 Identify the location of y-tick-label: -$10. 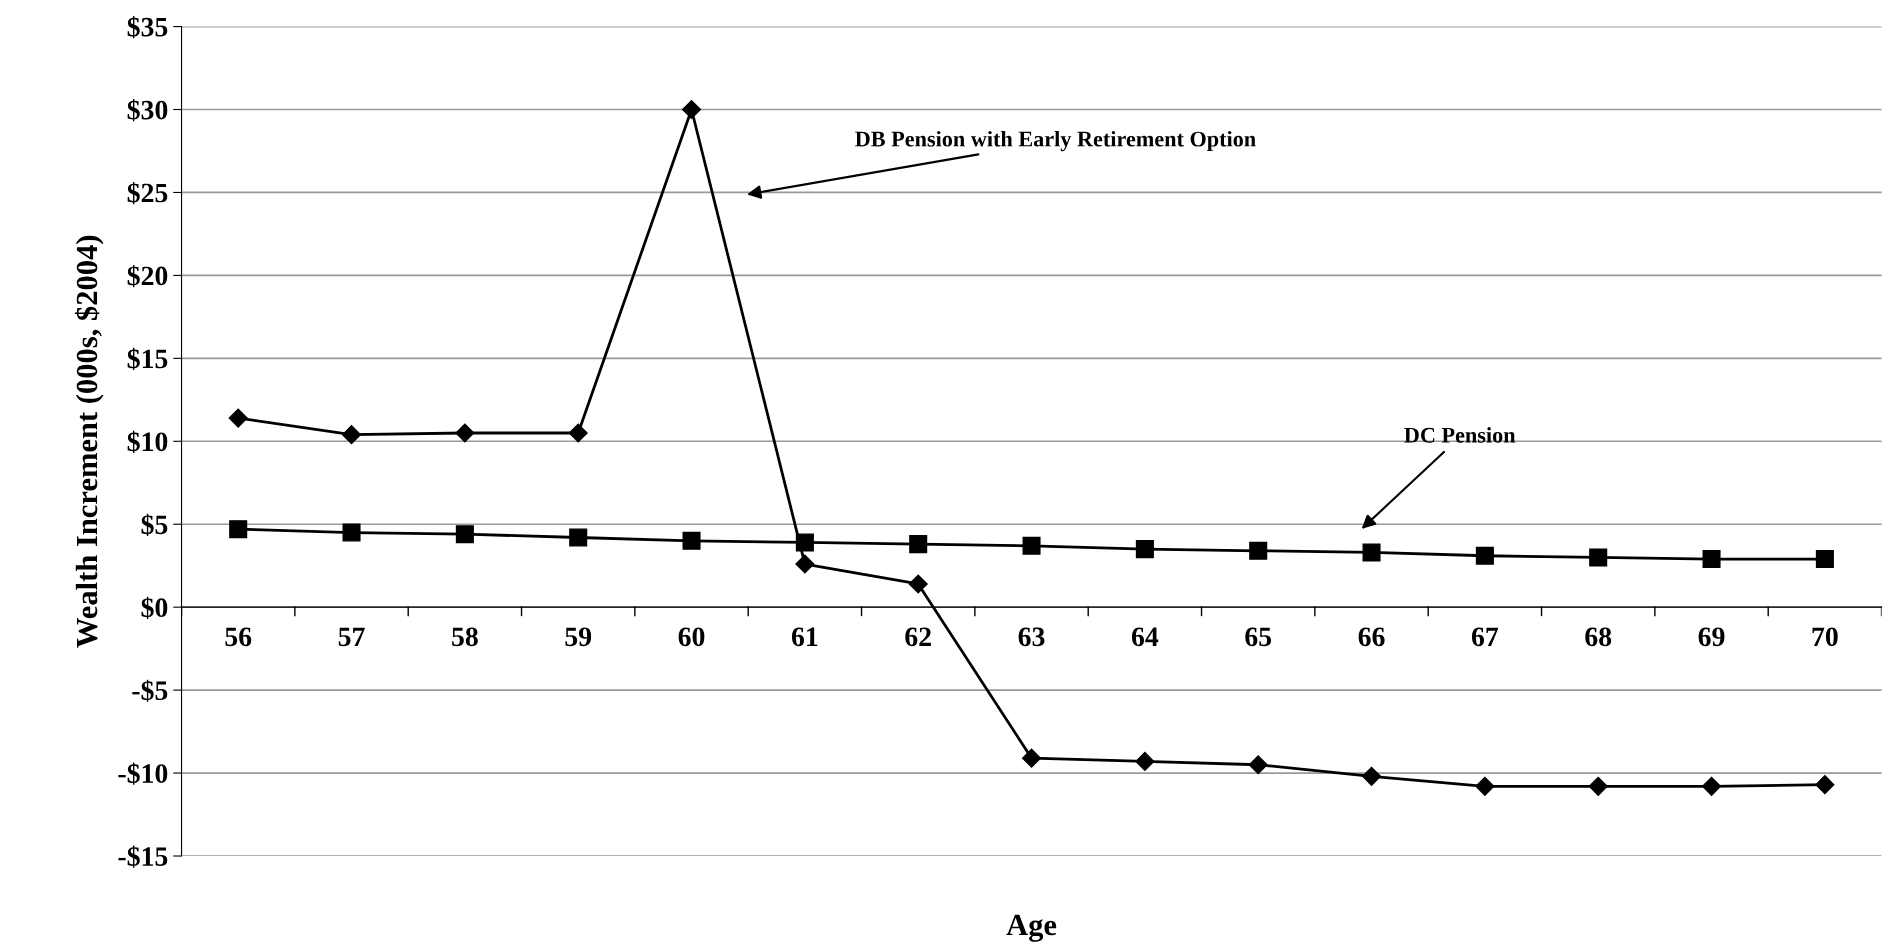
(143, 773).